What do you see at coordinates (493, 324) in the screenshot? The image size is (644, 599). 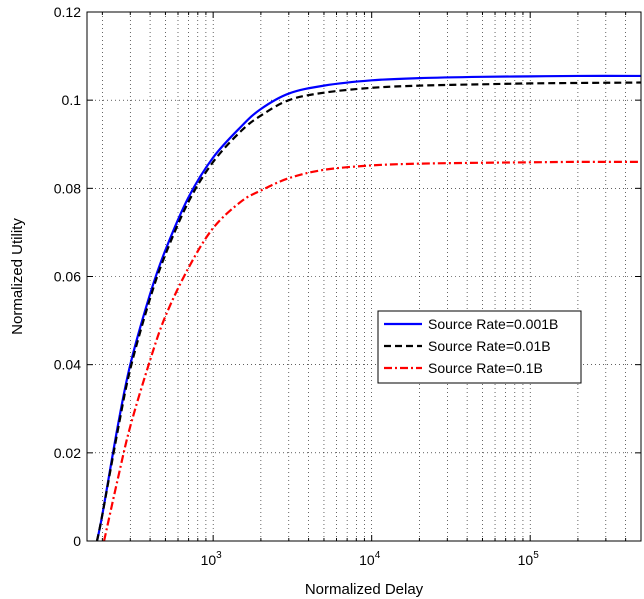 I see `legend-label: Source Rate=0.001B` at bounding box center [493, 324].